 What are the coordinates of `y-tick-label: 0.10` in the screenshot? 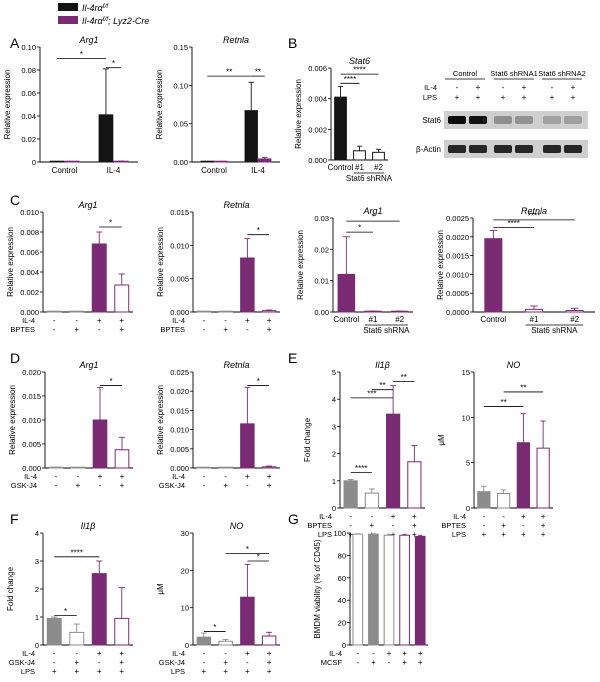 It's located at (28, 47).